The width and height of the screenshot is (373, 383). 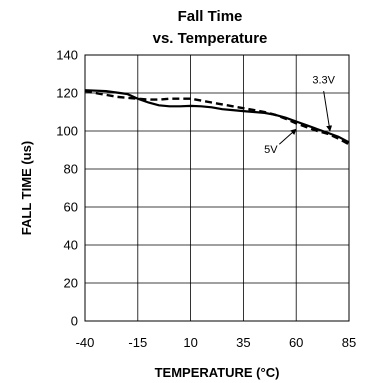 I want to click on y-tick-label: 100, so click(x=67, y=131).